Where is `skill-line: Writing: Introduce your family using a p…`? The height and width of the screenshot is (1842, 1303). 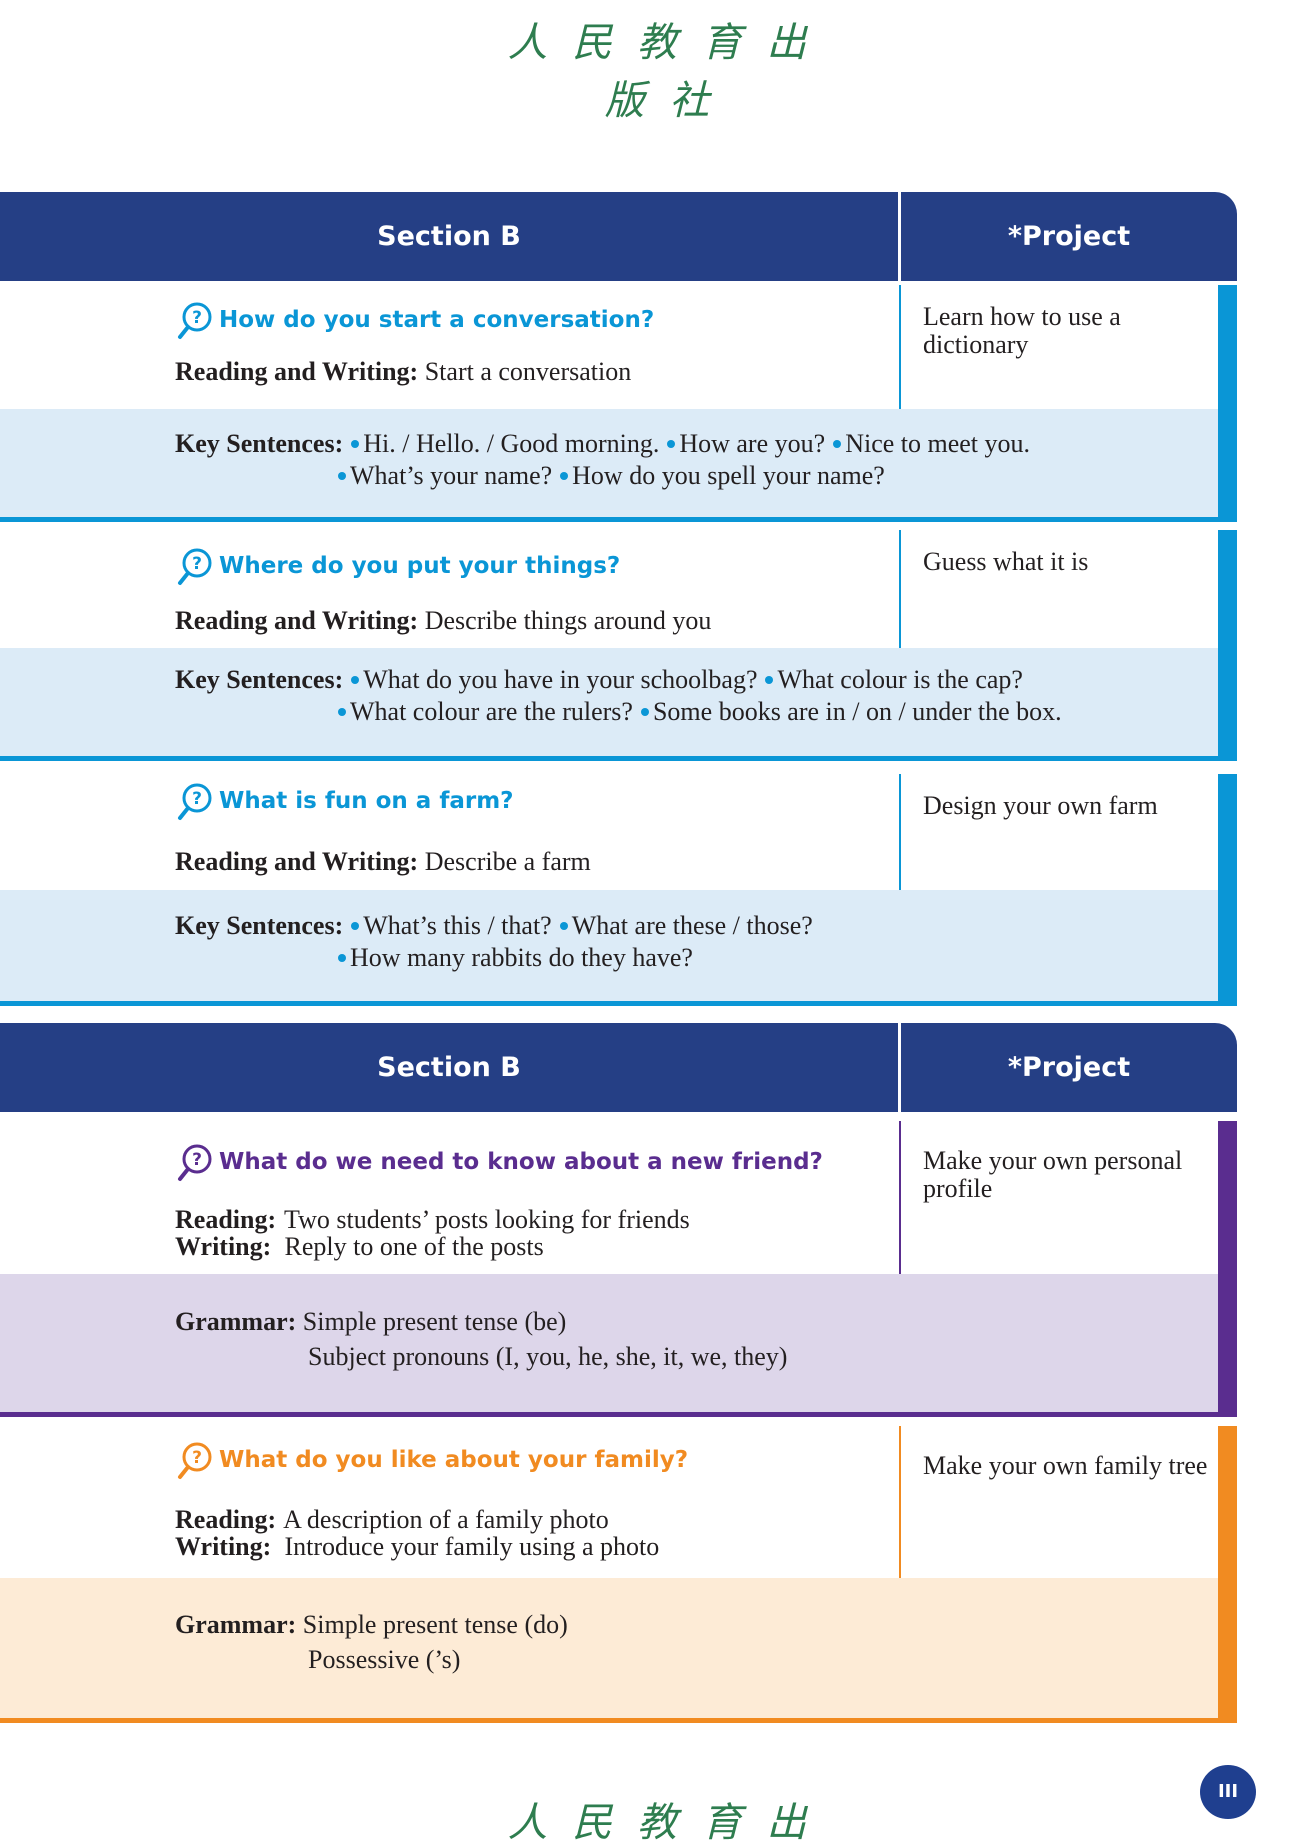
skill-line: Writing: Introduce your family using a p… is located at coordinates (417, 1546).